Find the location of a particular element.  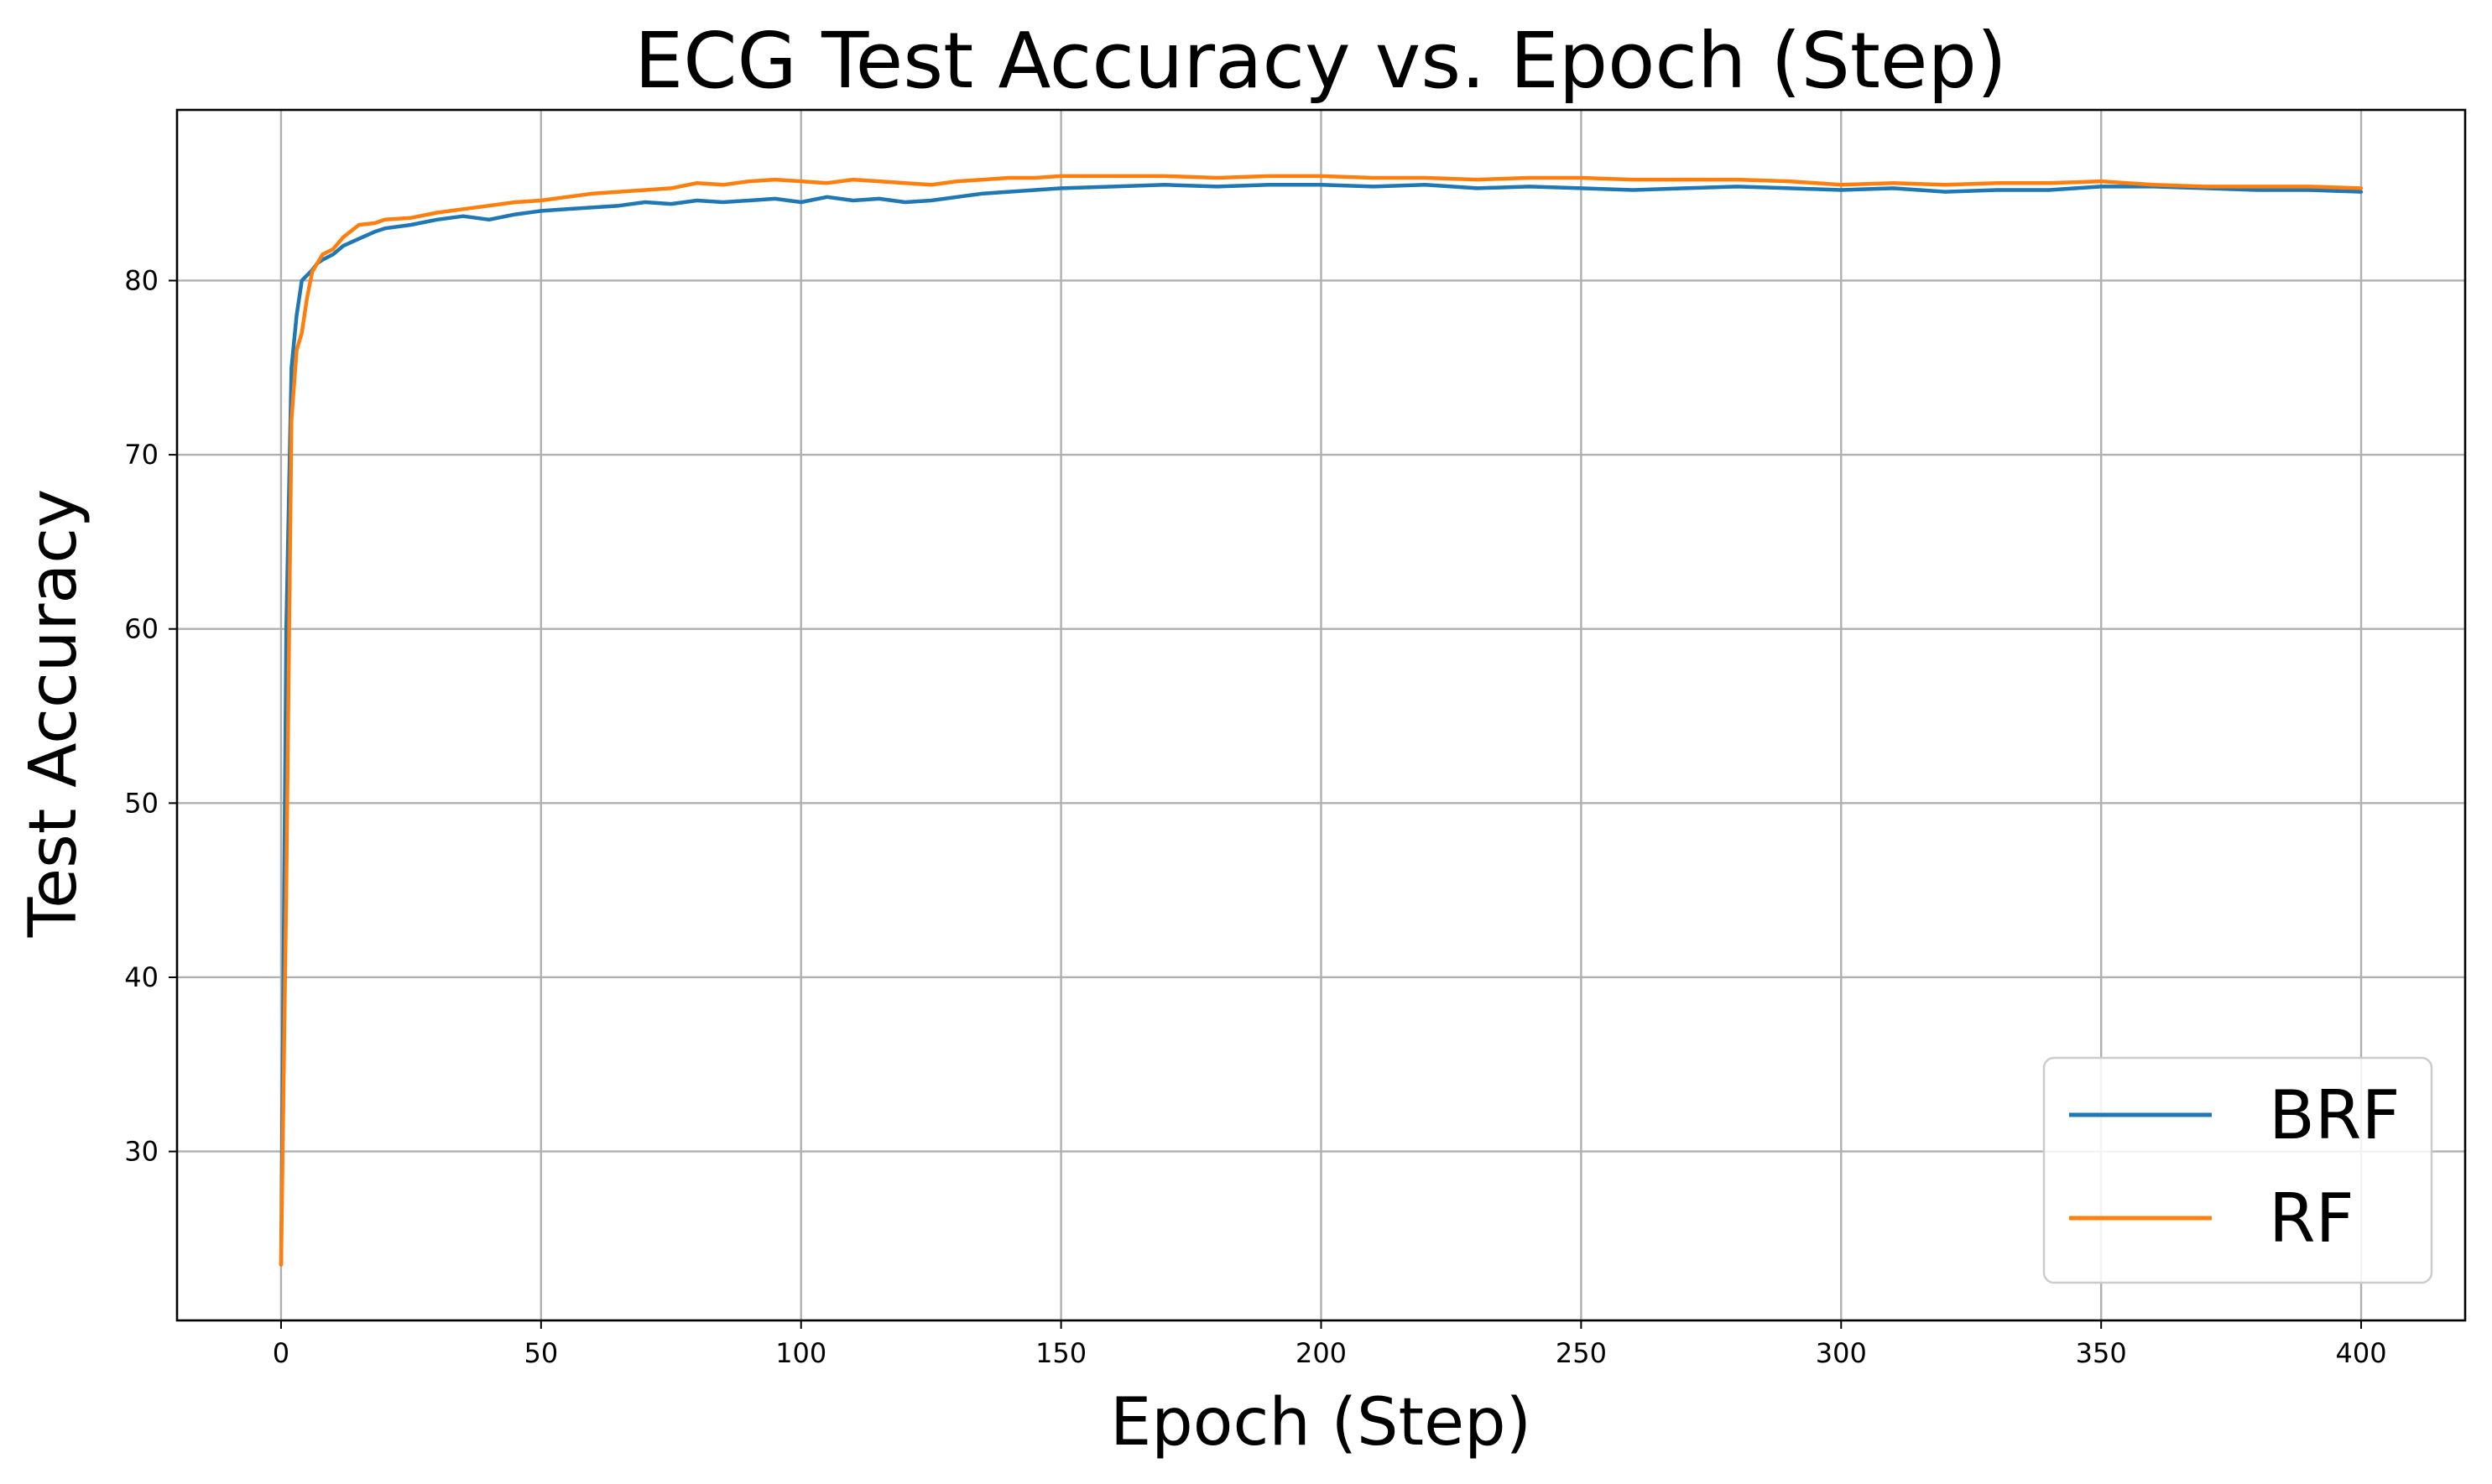

legend-label-rf: RF is located at coordinates (2311, 1218).